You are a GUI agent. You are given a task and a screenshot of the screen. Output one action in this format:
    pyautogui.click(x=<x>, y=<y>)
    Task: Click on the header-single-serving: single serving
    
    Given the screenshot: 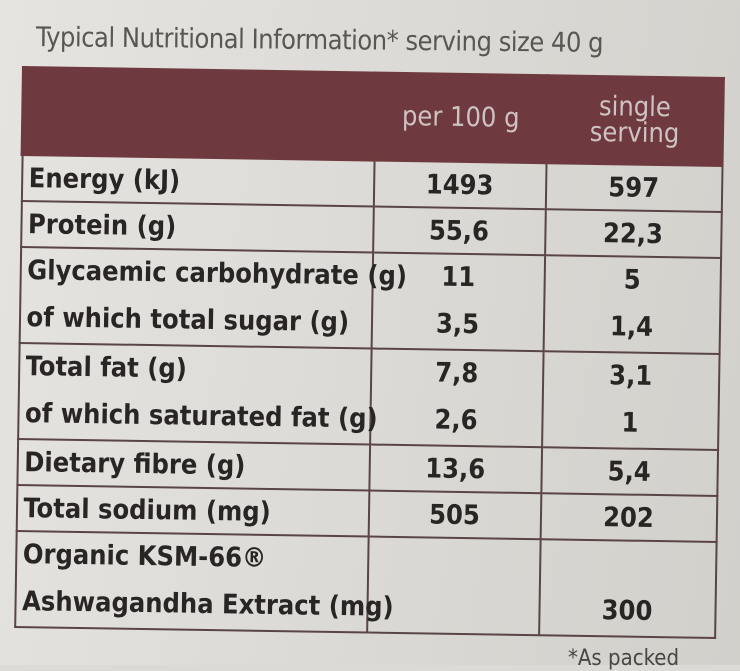 What is the action you would take?
    pyautogui.click(x=635, y=120)
    